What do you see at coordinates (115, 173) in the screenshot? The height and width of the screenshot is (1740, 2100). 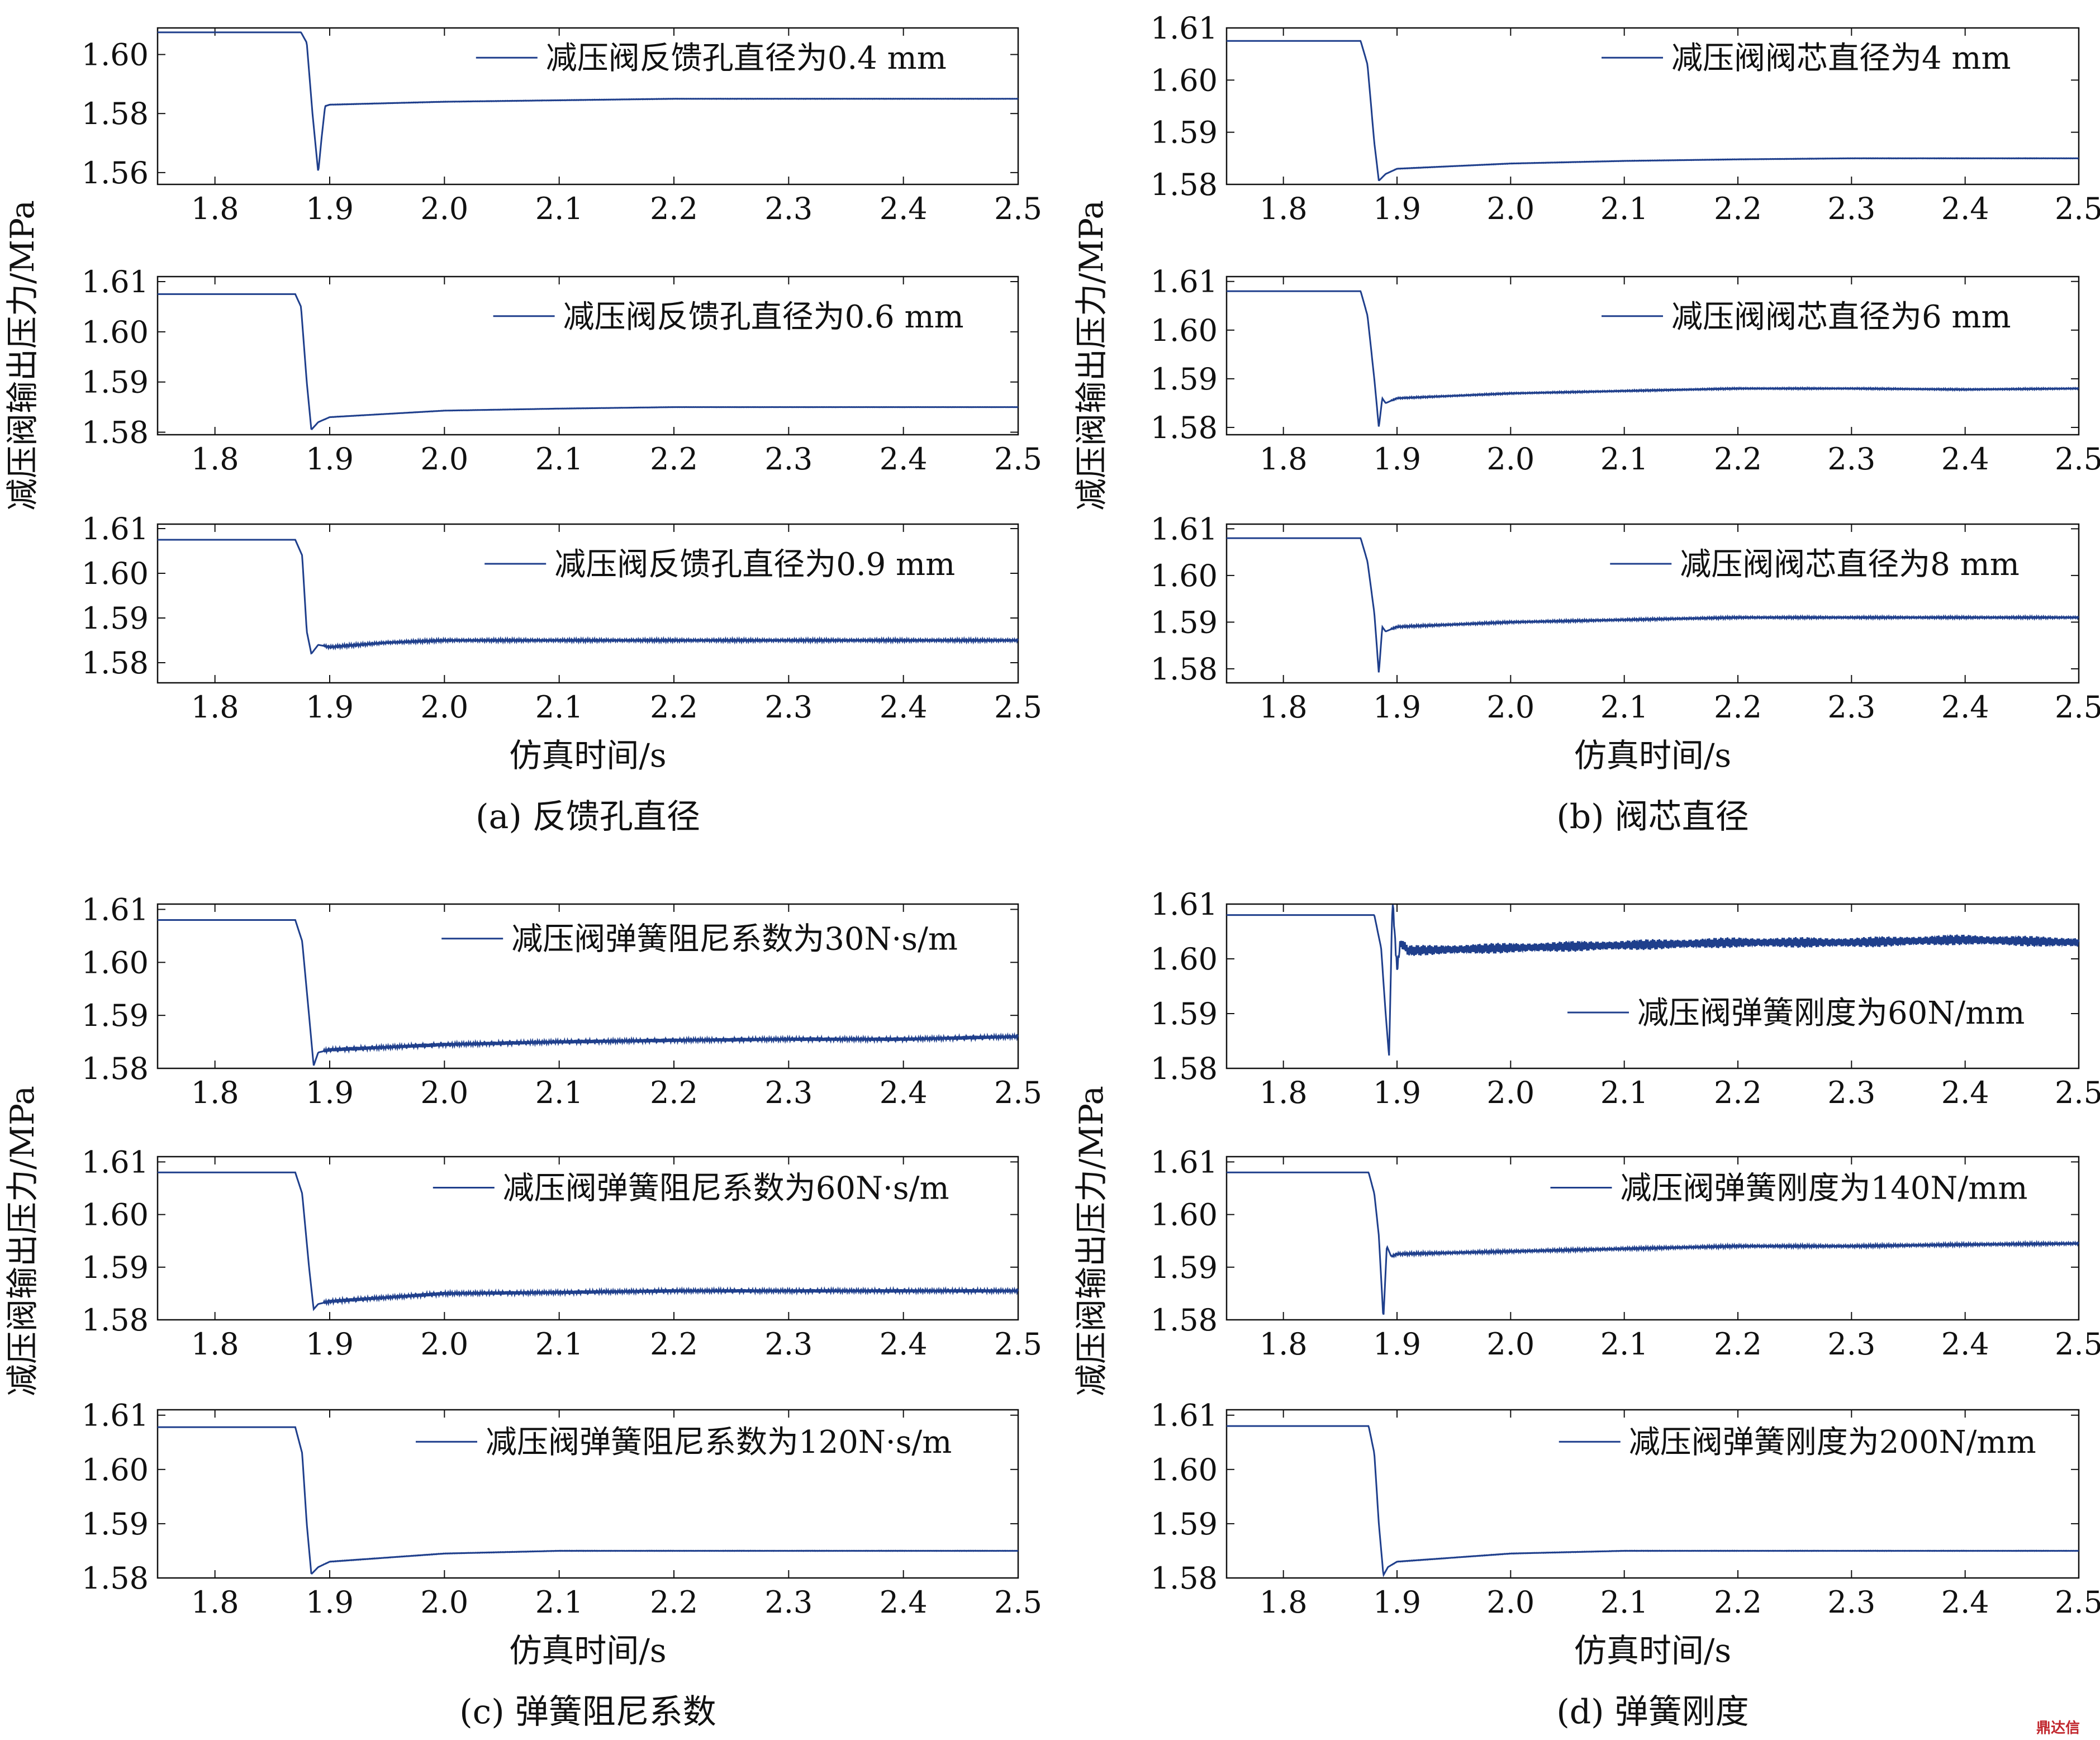 I see `y-tick-label: 1.56` at bounding box center [115, 173].